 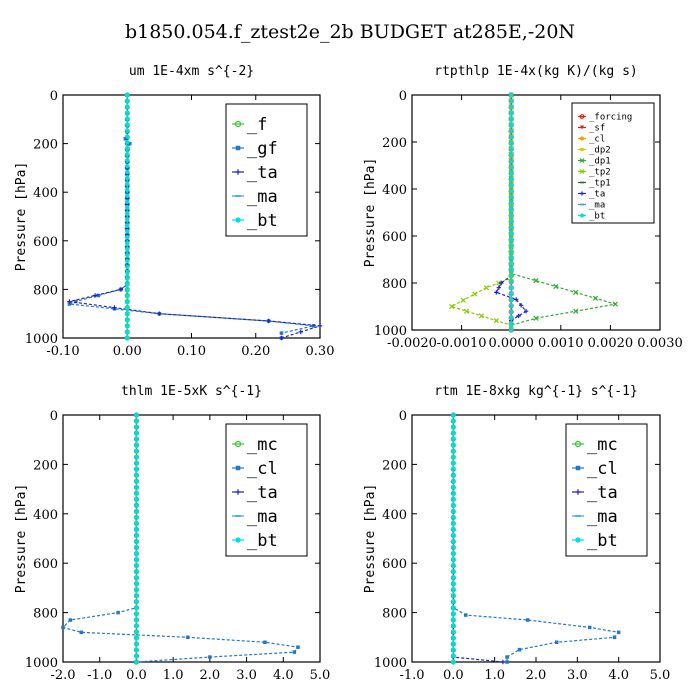 What do you see at coordinates (45, 614) in the screenshot?
I see `y-tick-label: 800` at bounding box center [45, 614].